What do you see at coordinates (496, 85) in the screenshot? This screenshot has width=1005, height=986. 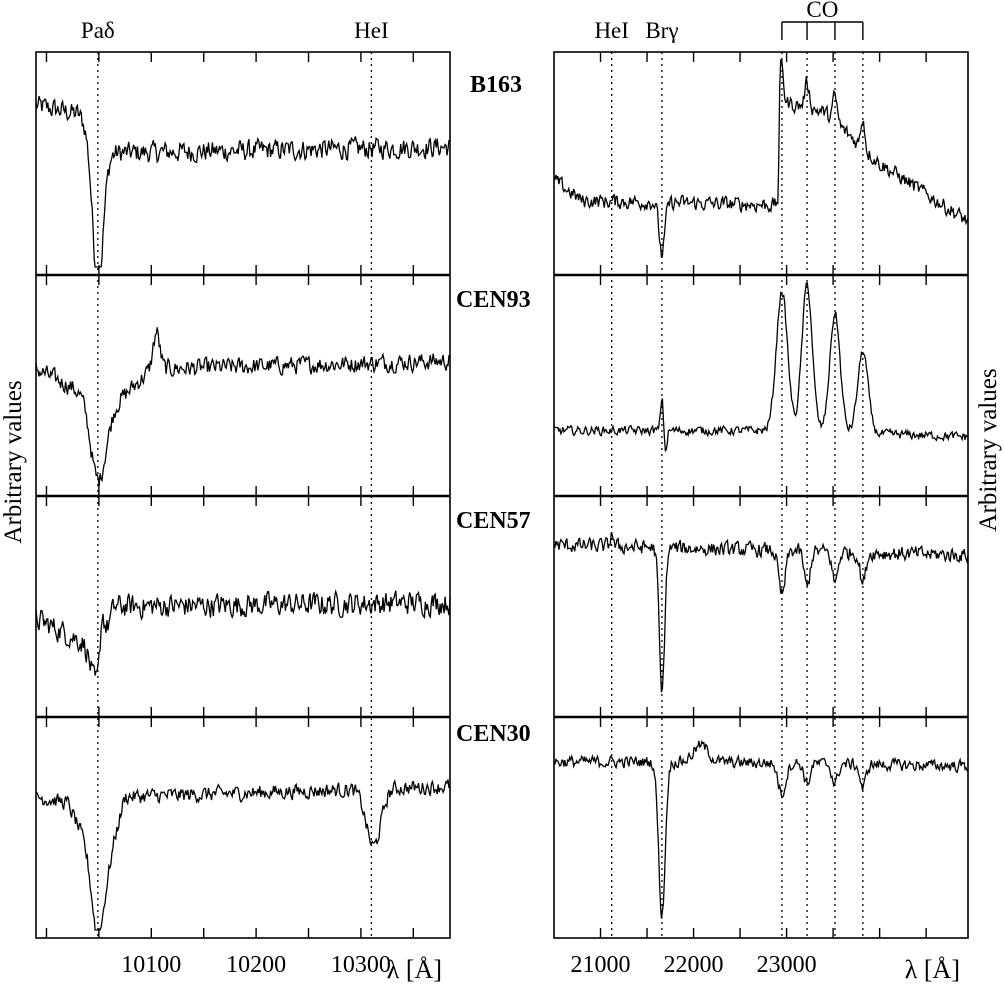 I see `star-name-label: B163` at bounding box center [496, 85].